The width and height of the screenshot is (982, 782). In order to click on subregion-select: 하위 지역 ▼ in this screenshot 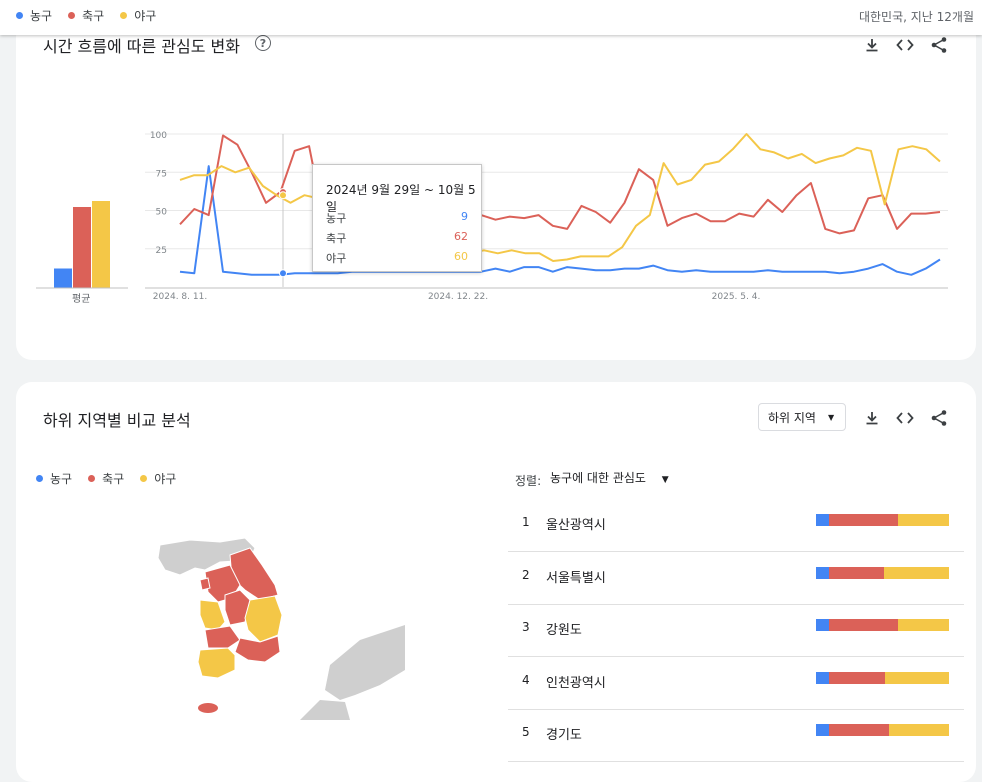, I will do `click(802, 417)`.